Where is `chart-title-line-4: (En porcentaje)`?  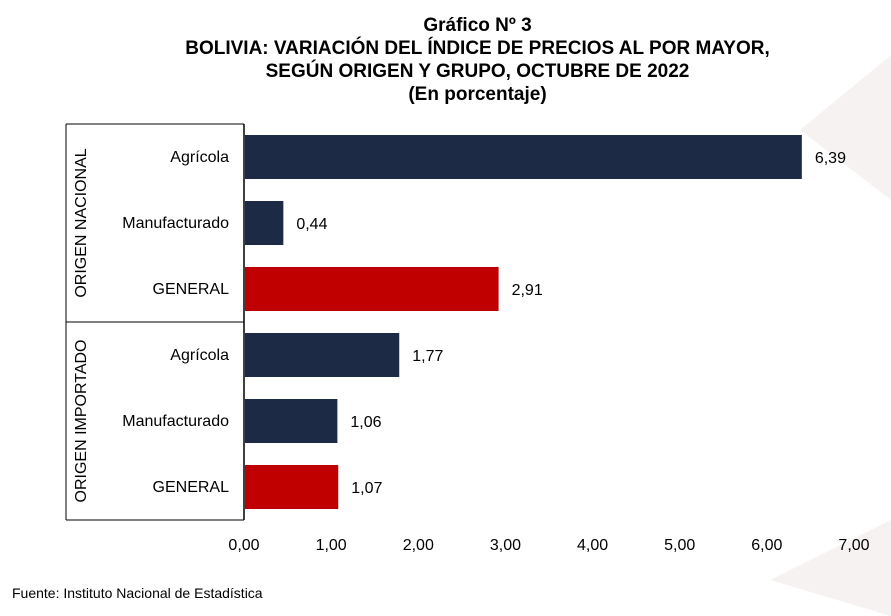 chart-title-line-4: (En porcentaje) is located at coordinates (477, 94).